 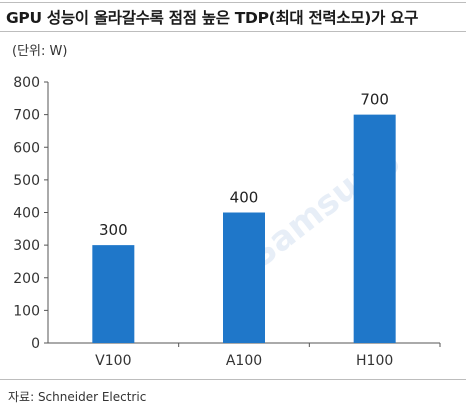 I want to click on data-label-a100: 400, so click(x=244, y=198).